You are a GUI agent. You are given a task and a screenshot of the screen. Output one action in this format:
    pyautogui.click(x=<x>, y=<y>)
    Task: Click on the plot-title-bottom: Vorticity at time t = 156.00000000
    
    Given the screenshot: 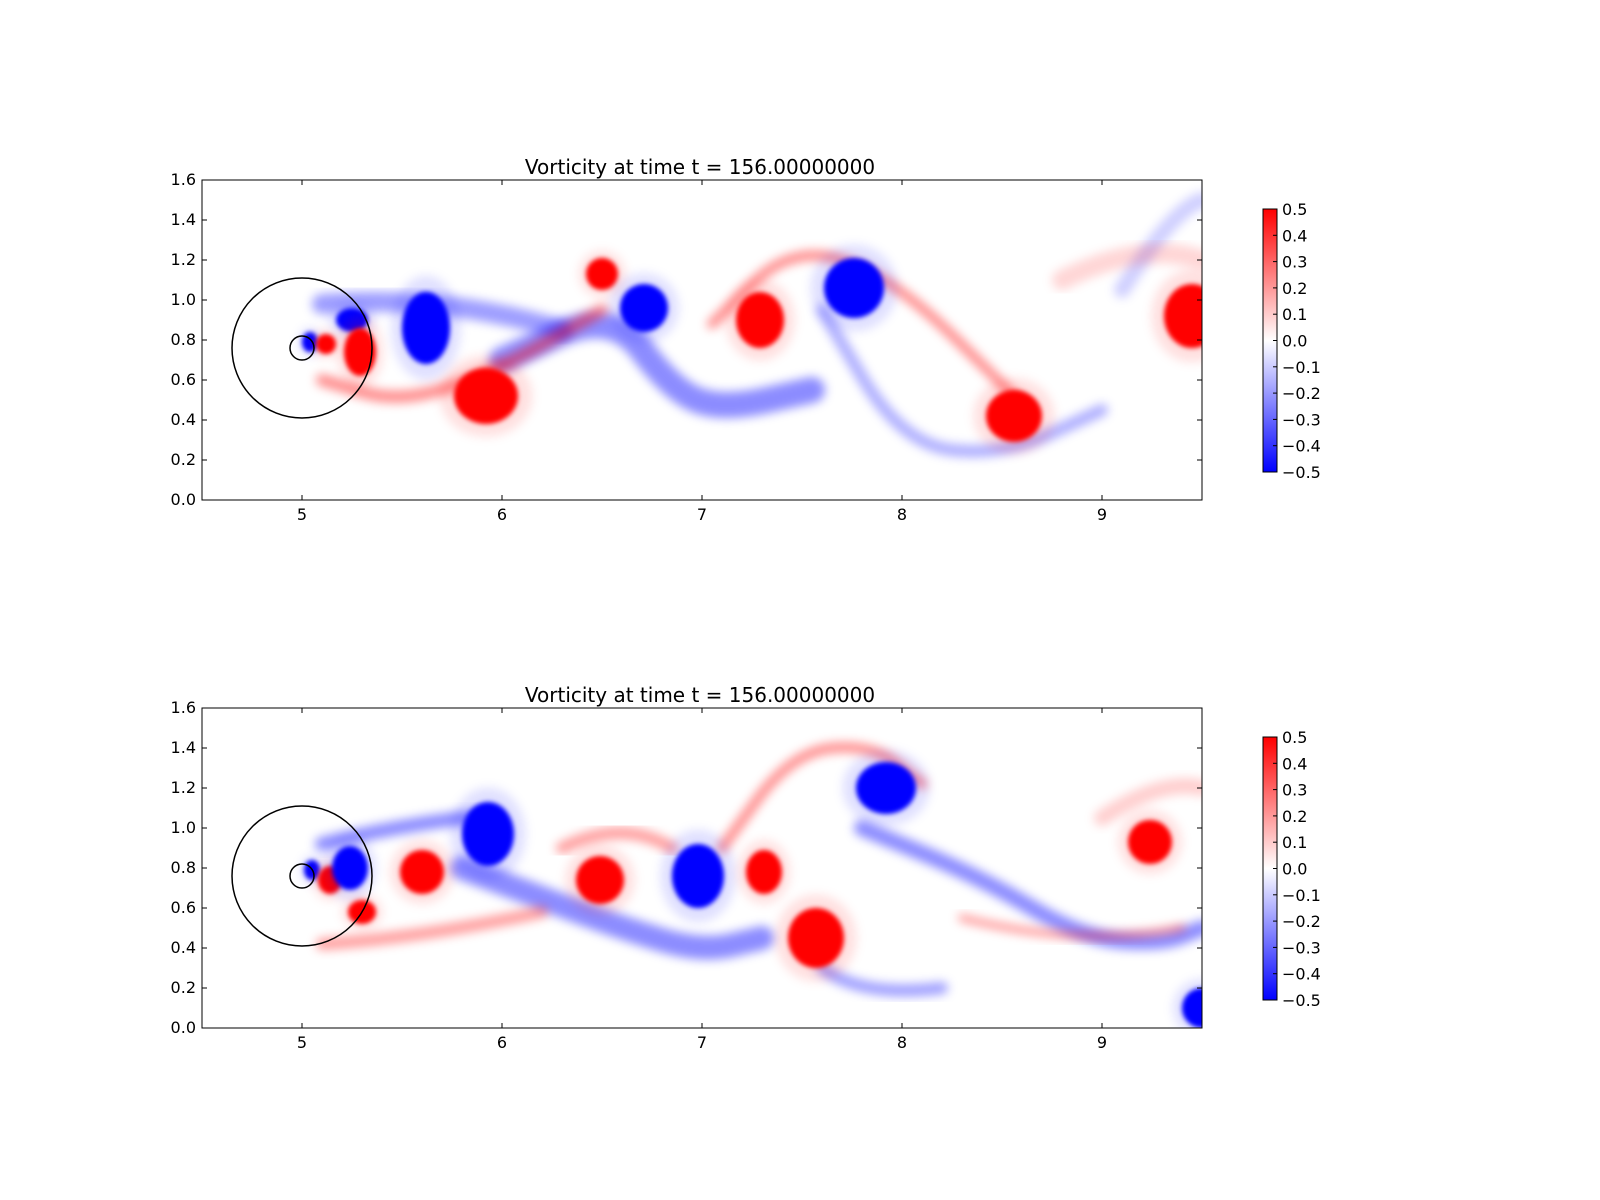 What is the action you would take?
    pyautogui.click(x=700, y=695)
    